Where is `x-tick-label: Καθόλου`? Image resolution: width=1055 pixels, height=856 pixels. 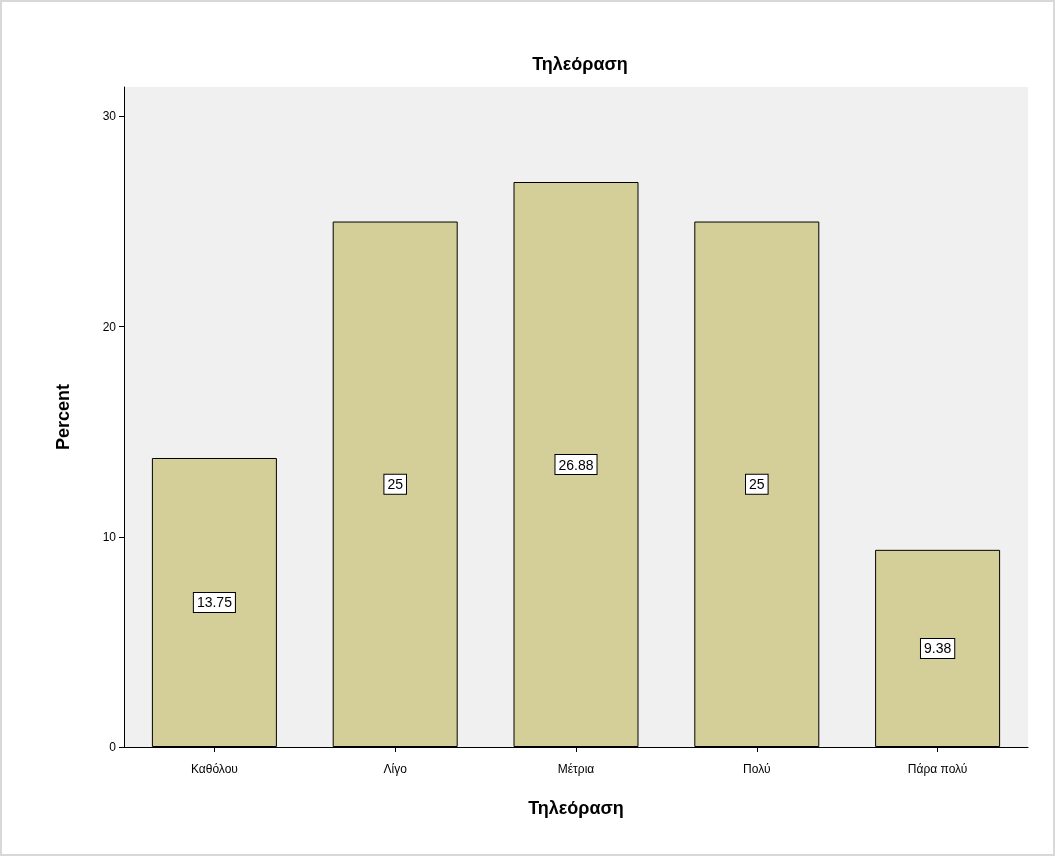
x-tick-label: Καθόλου is located at coordinates (214, 769).